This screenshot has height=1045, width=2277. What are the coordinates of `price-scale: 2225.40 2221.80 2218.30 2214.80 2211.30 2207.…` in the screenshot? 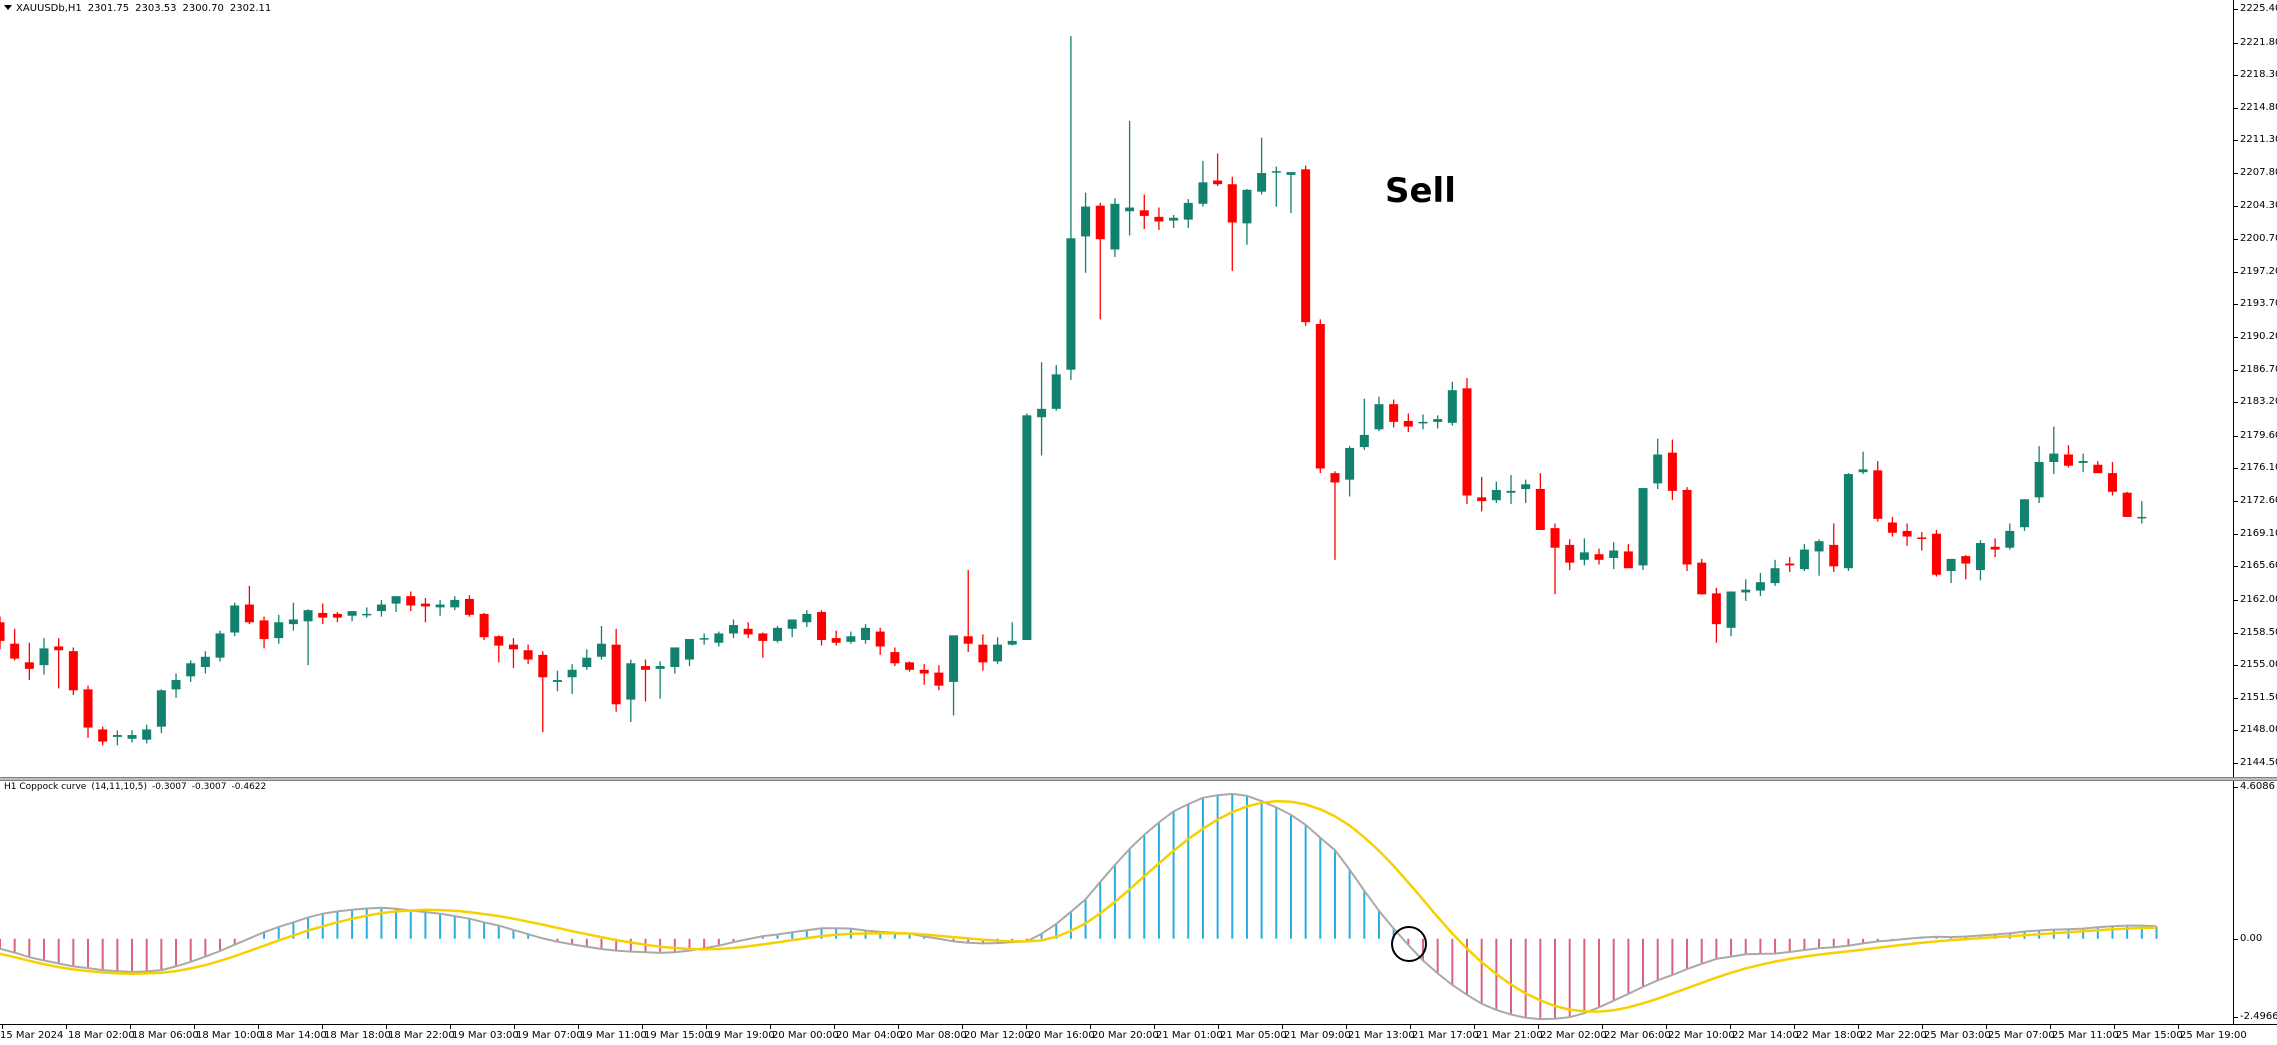 It's located at (2255, 388).